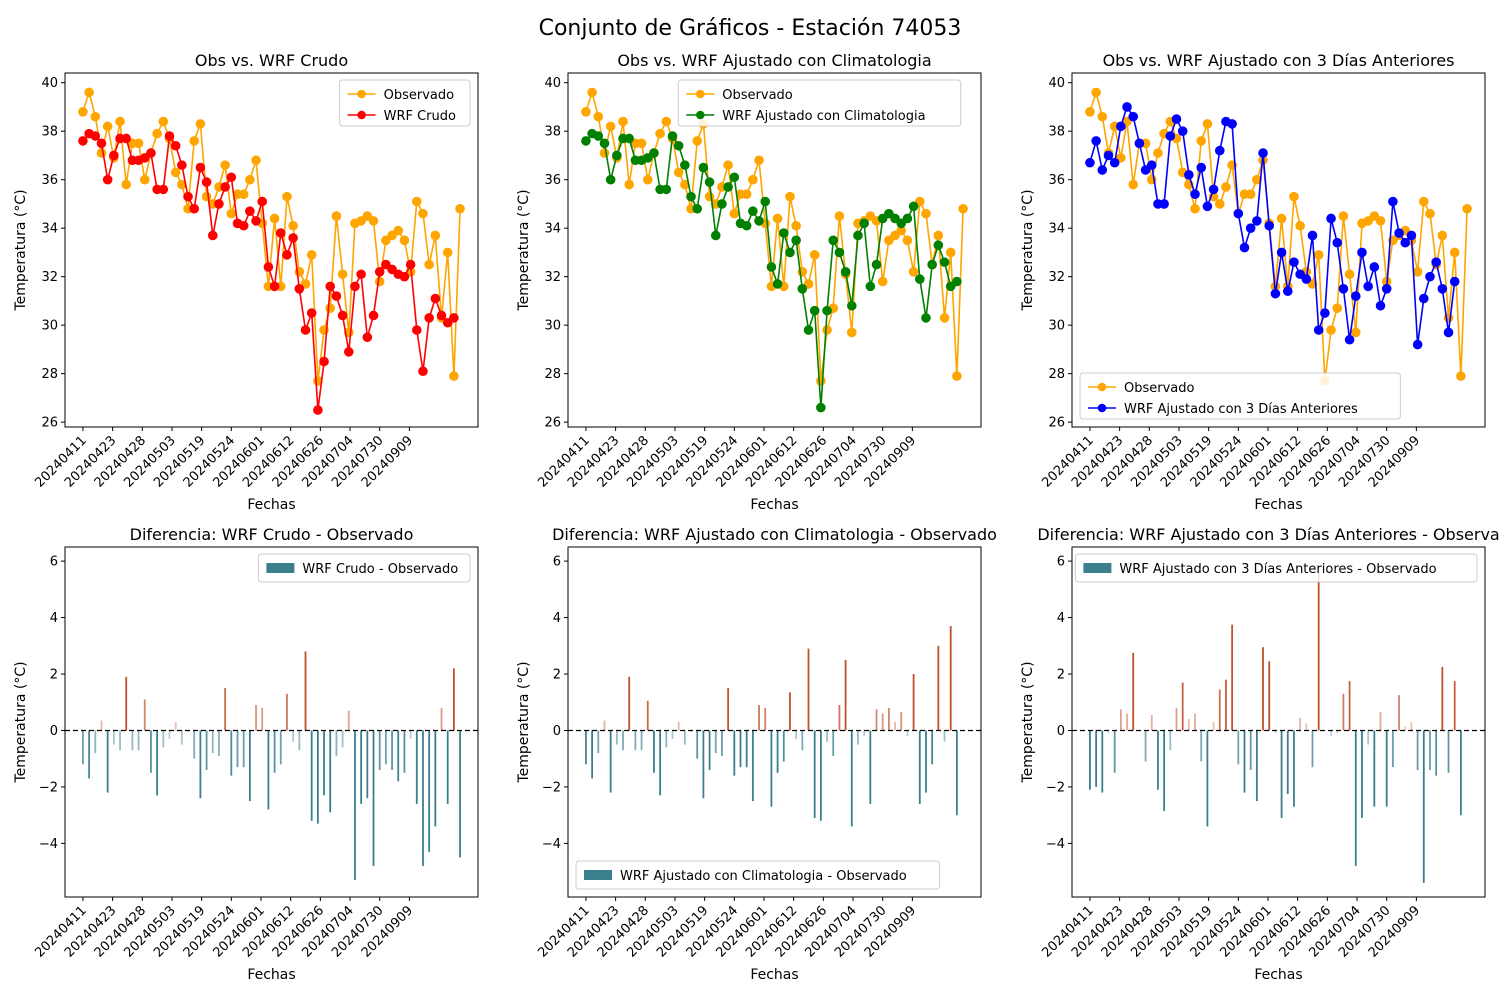  Describe the element at coordinates (750, 28) in the screenshot. I see `figure-title: Conjunto de Gráficos - Estación 74053` at that location.